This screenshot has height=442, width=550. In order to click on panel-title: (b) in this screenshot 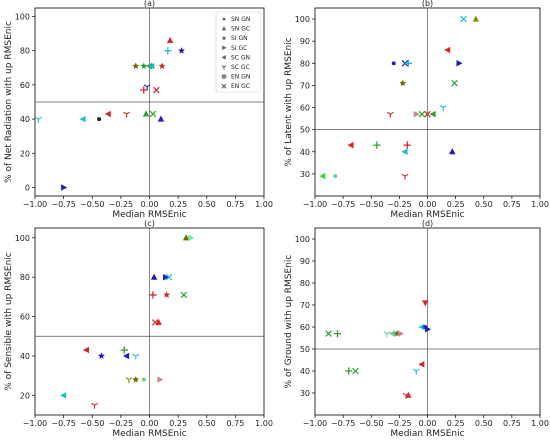, I will do `click(427, 4)`.